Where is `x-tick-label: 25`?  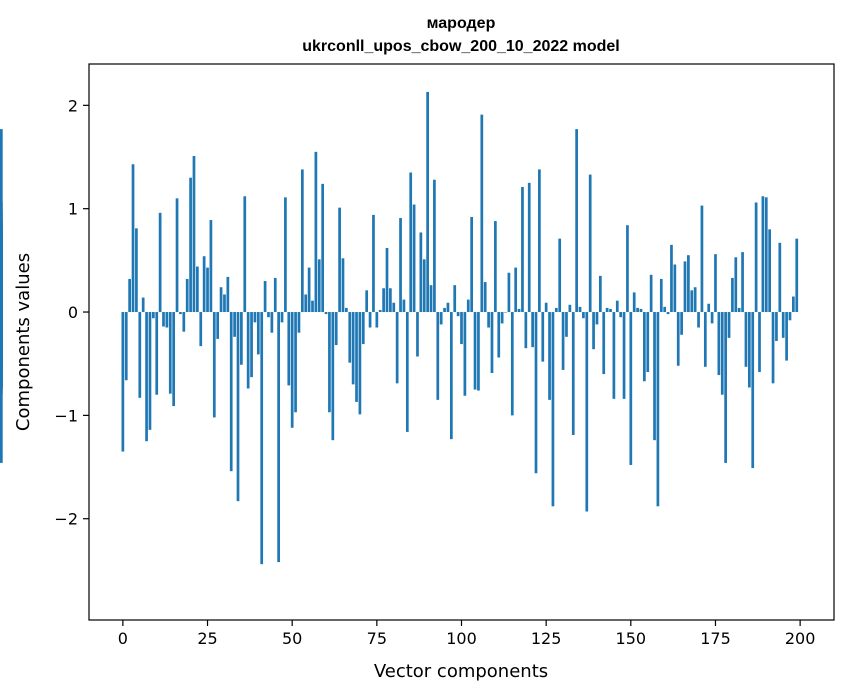
x-tick-label: 25 is located at coordinates (207, 638).